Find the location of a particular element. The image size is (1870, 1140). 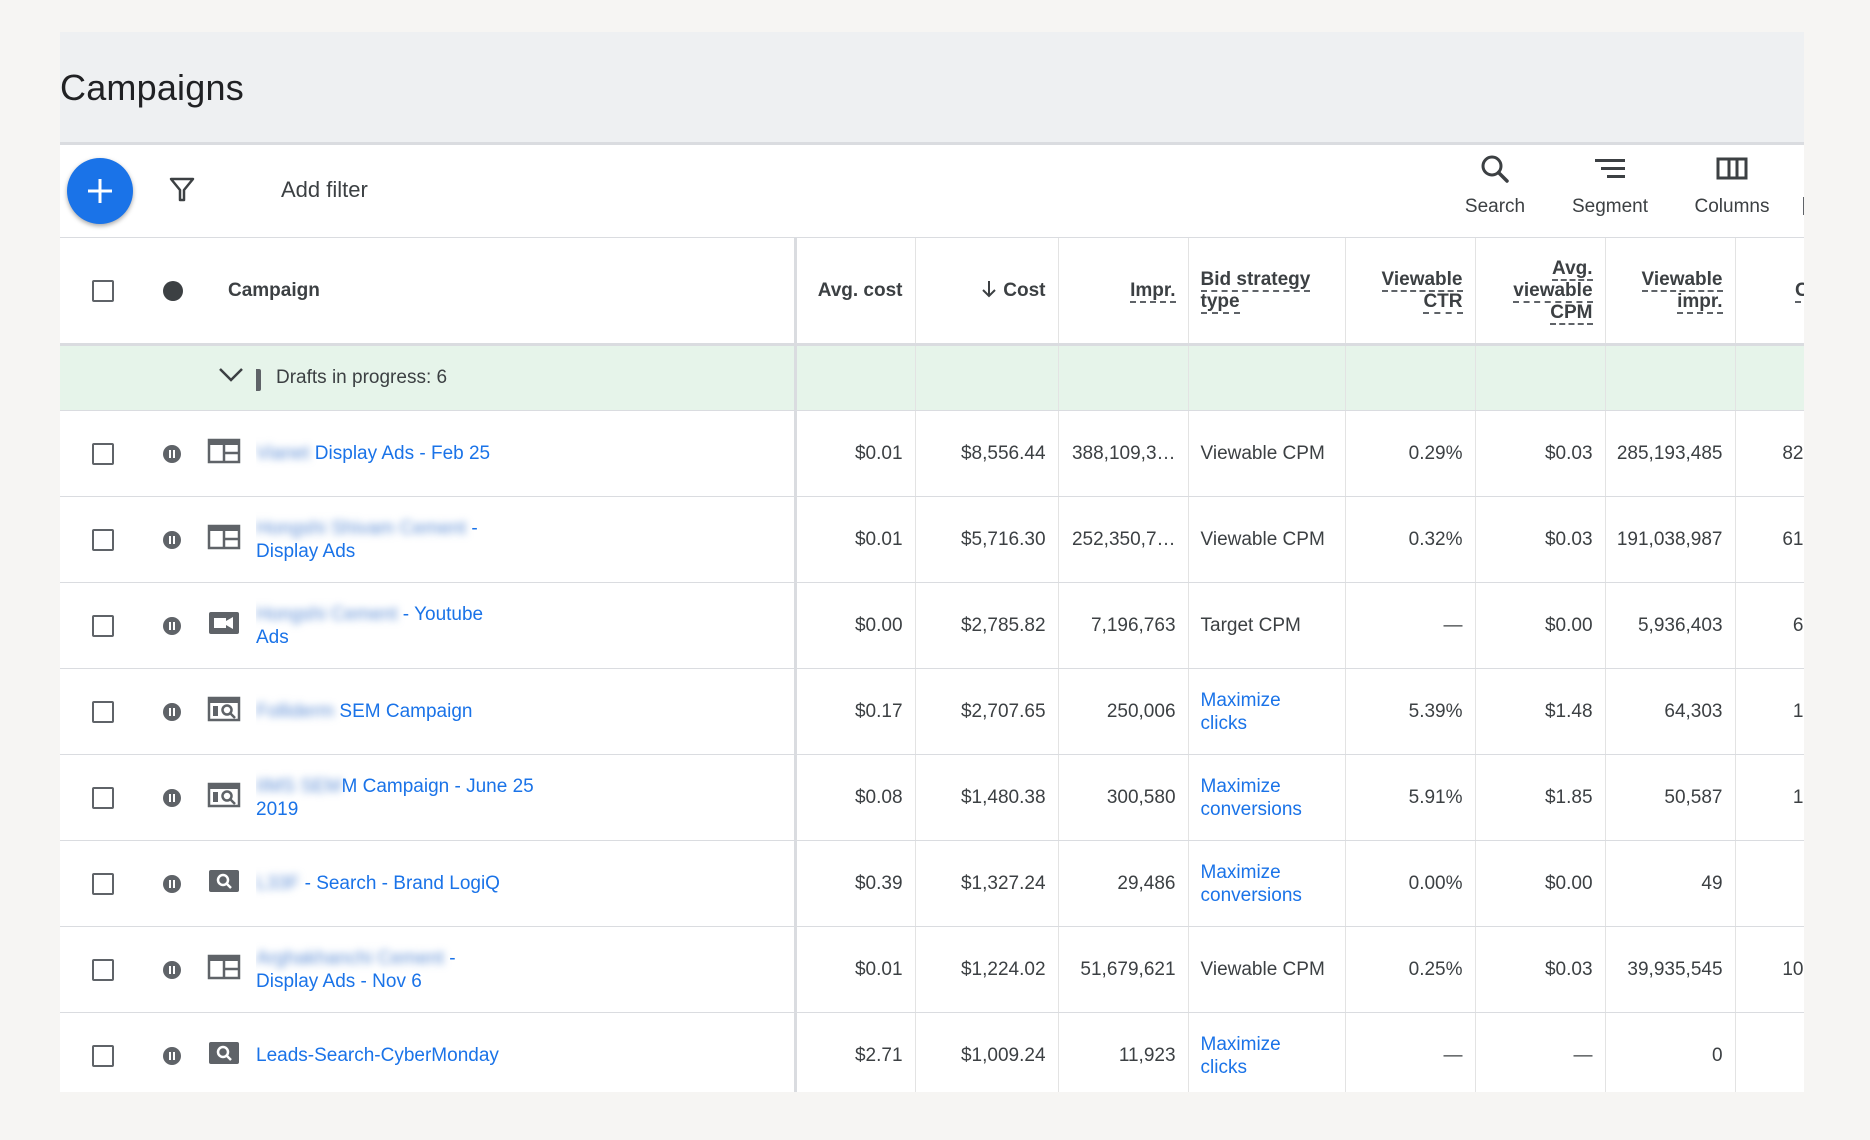

plus-icon is located at coordinates (100, 191).